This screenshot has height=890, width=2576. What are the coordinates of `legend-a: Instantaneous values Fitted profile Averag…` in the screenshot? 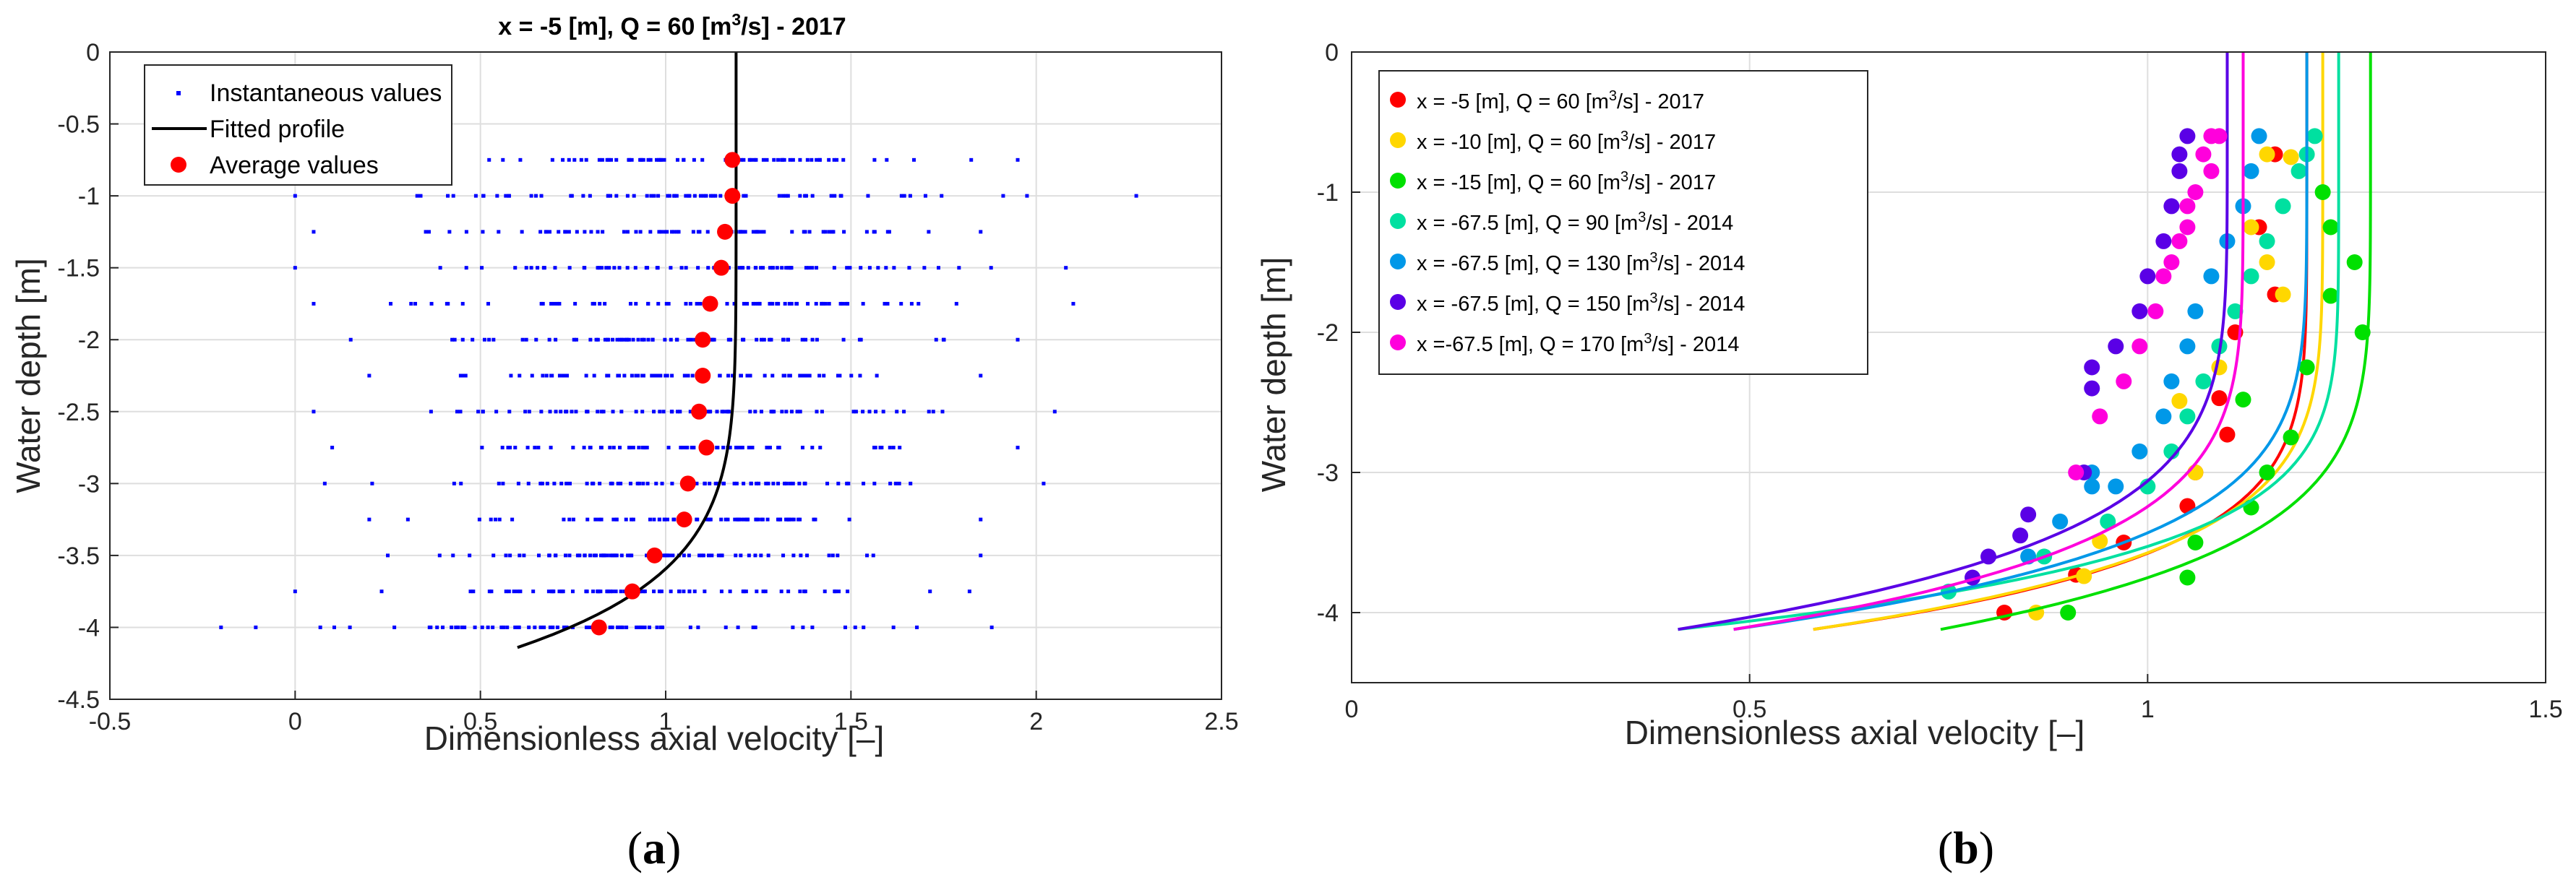 It's located at (298, 125).